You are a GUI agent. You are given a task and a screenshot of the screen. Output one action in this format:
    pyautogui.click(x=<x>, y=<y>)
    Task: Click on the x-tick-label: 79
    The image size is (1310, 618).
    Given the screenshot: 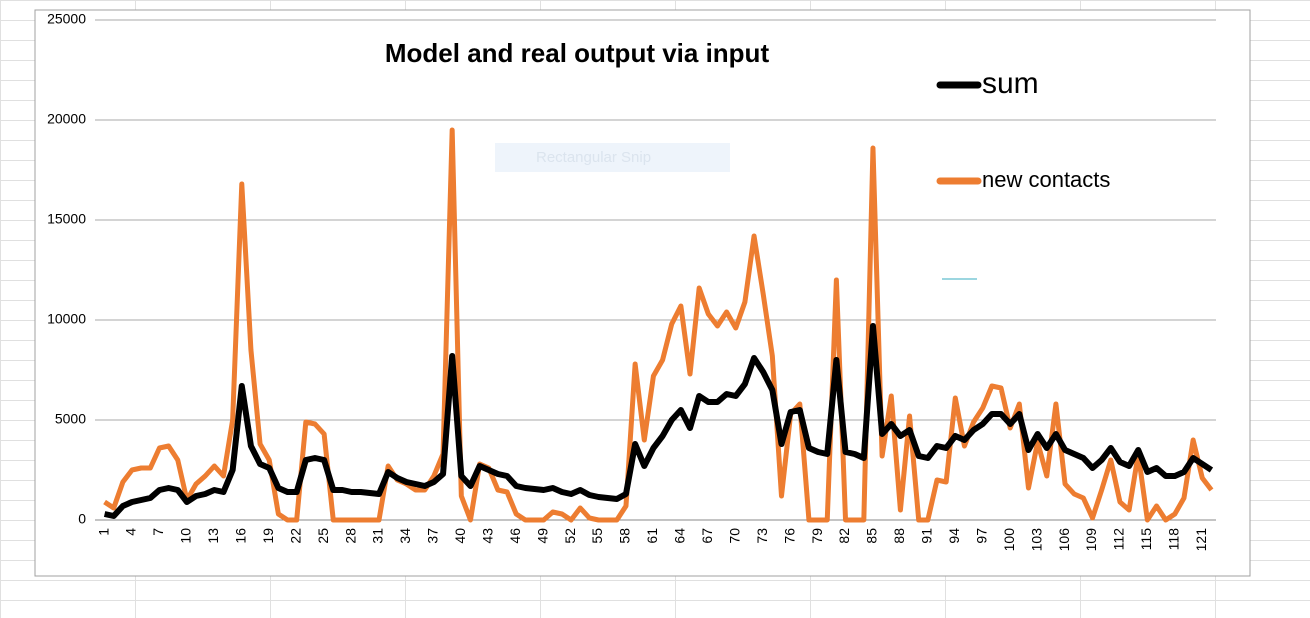 What is the action you would take?
    pyautogui.click(x=817, y=536)
    